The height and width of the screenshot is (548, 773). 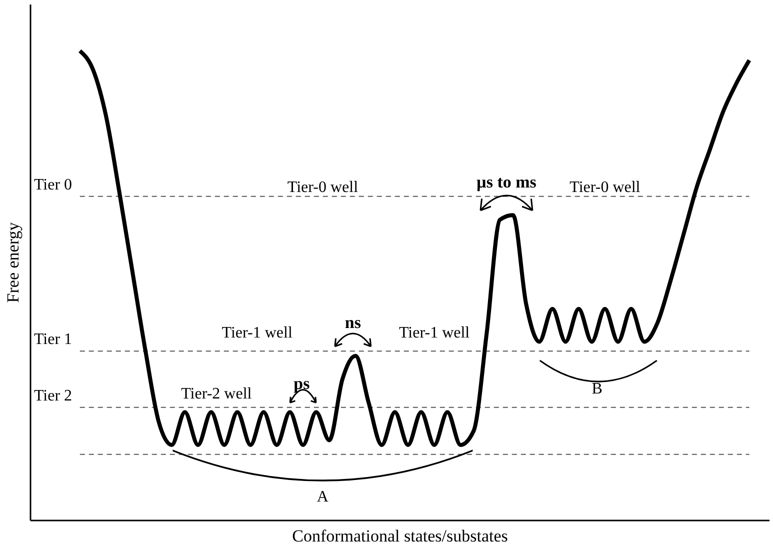 What do you see at coordinates (353, 322) in the screenshot?
I see `annotation: ns` at bounding box center [353, 322].